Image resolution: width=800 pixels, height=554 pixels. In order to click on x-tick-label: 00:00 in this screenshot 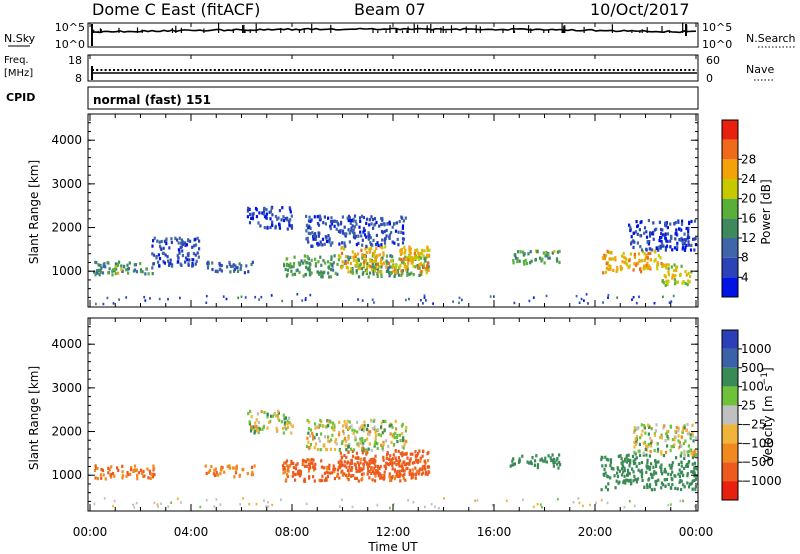, I will do `click(696, 532)`.